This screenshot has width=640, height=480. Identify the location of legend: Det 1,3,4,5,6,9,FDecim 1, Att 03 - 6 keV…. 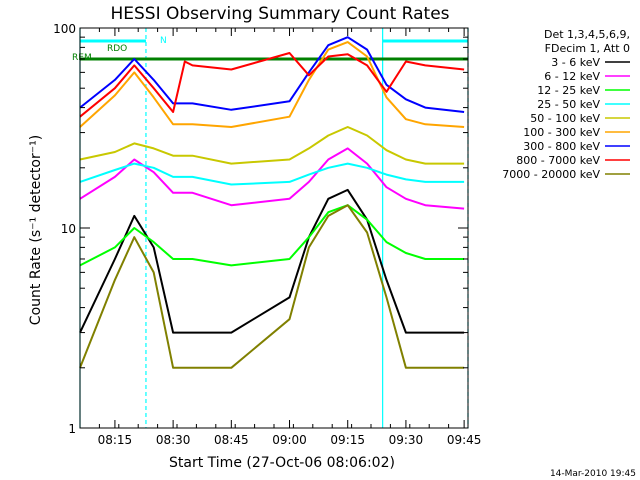
(566, 104).